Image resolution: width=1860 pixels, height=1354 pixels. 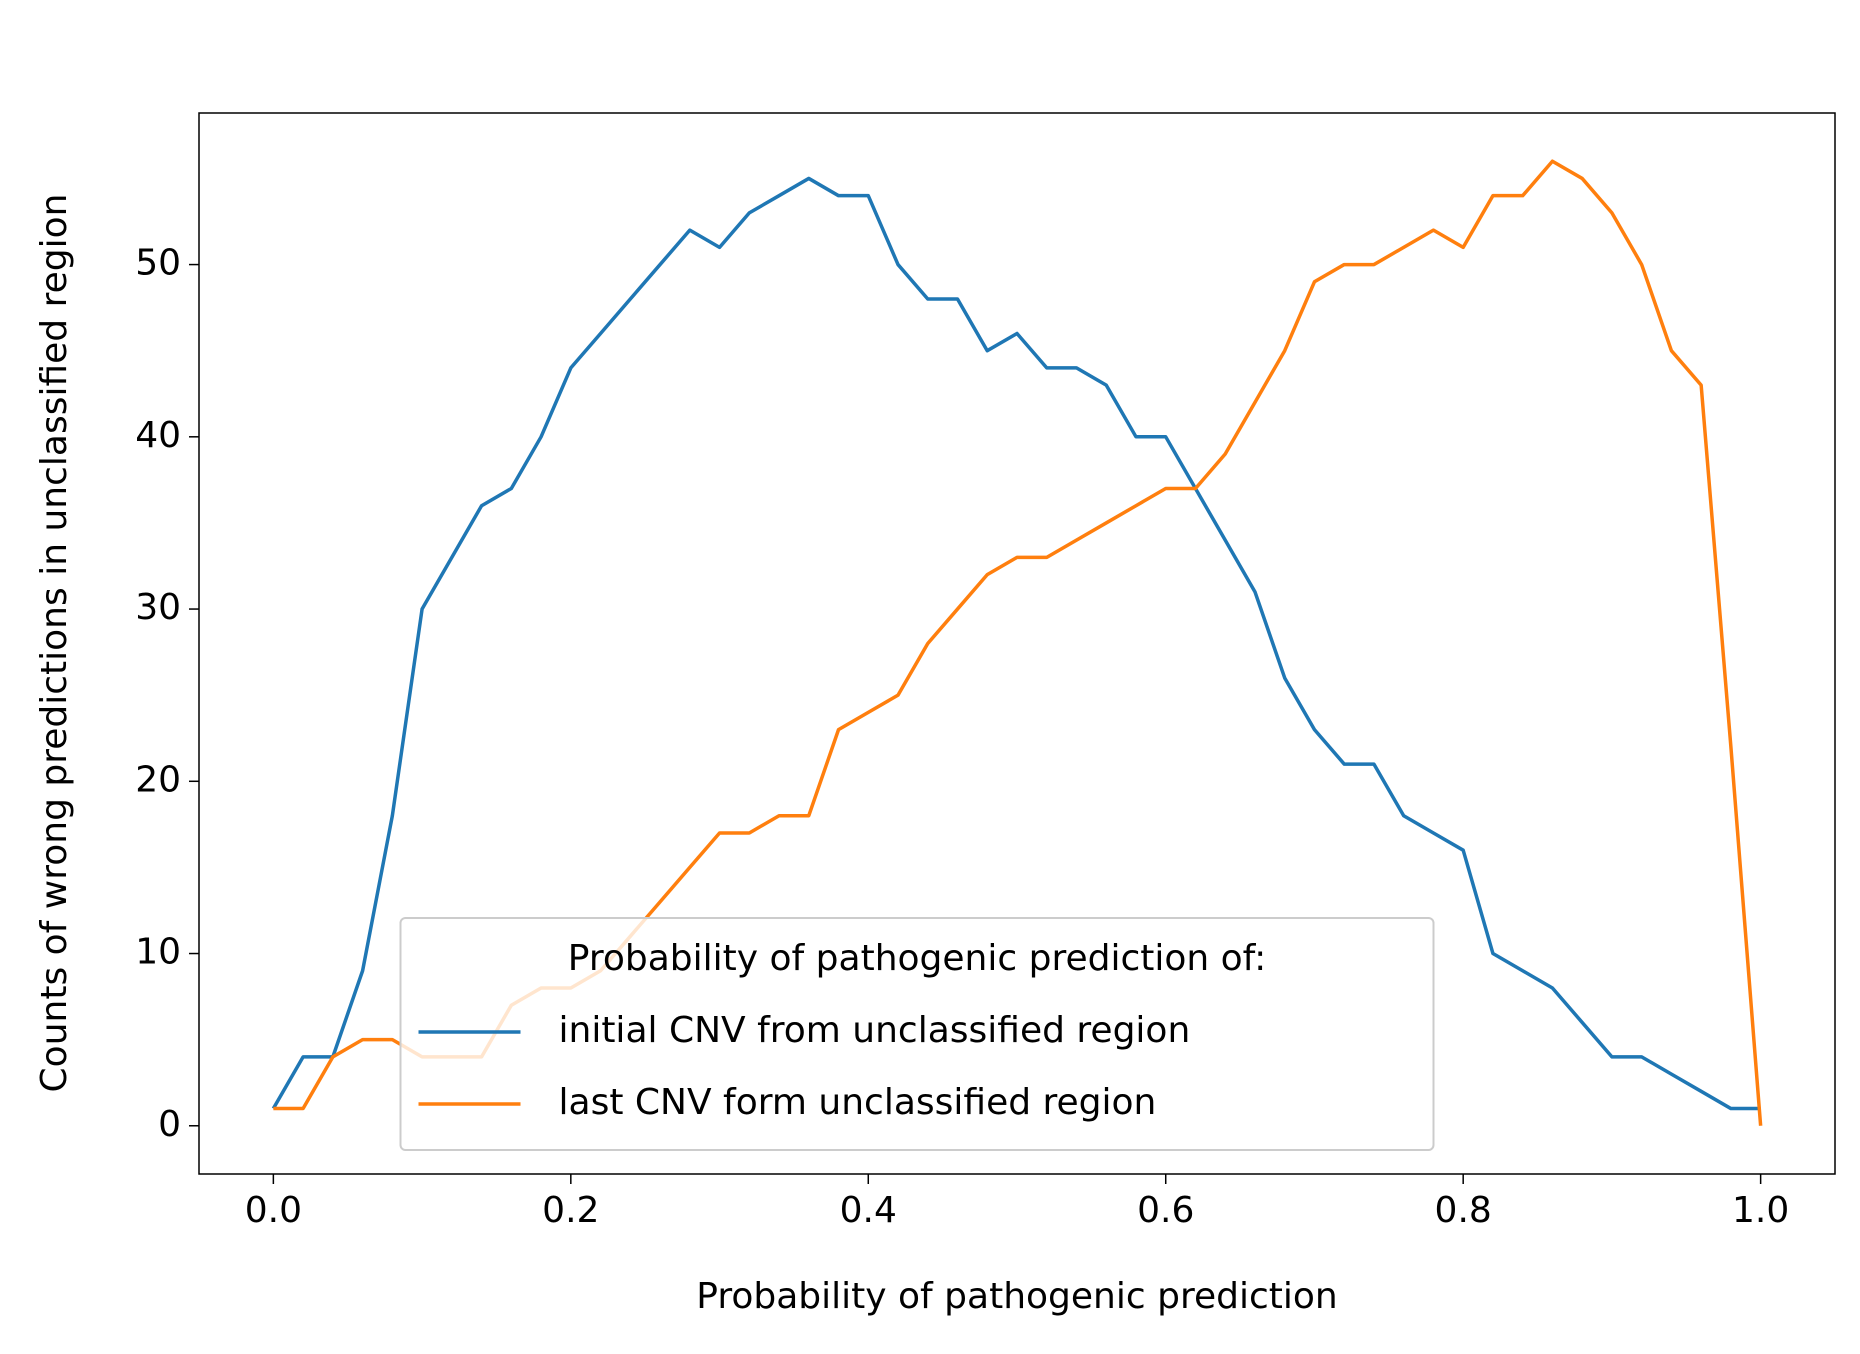 I want to click on y-tick-label: 10, so click(x=158, y=952).